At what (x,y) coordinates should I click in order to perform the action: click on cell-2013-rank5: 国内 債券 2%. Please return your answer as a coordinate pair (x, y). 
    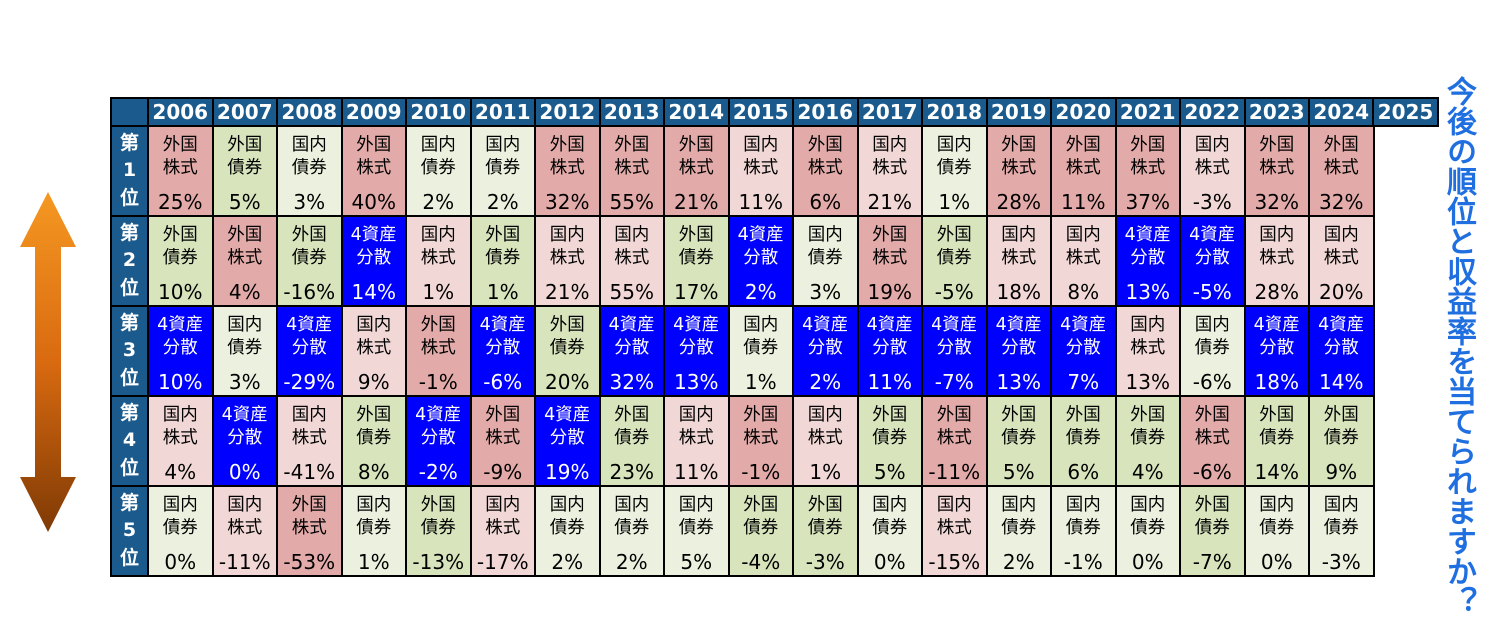
    Looking at the image, I should click on (631, 531).